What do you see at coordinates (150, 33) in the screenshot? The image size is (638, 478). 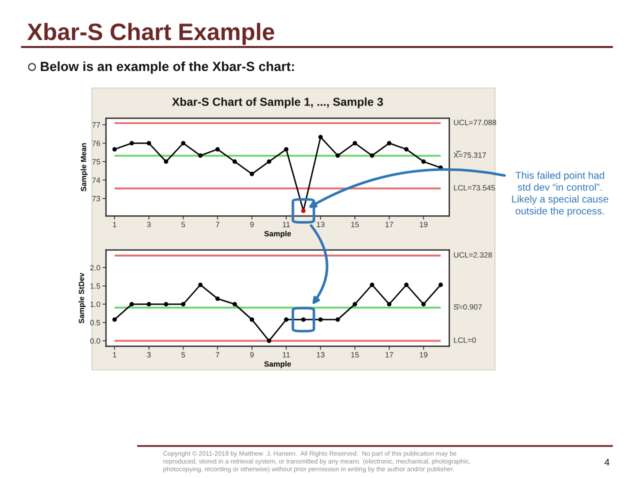 I see `text: Xbar-S Chart Example` at bounding box center [150, 33].